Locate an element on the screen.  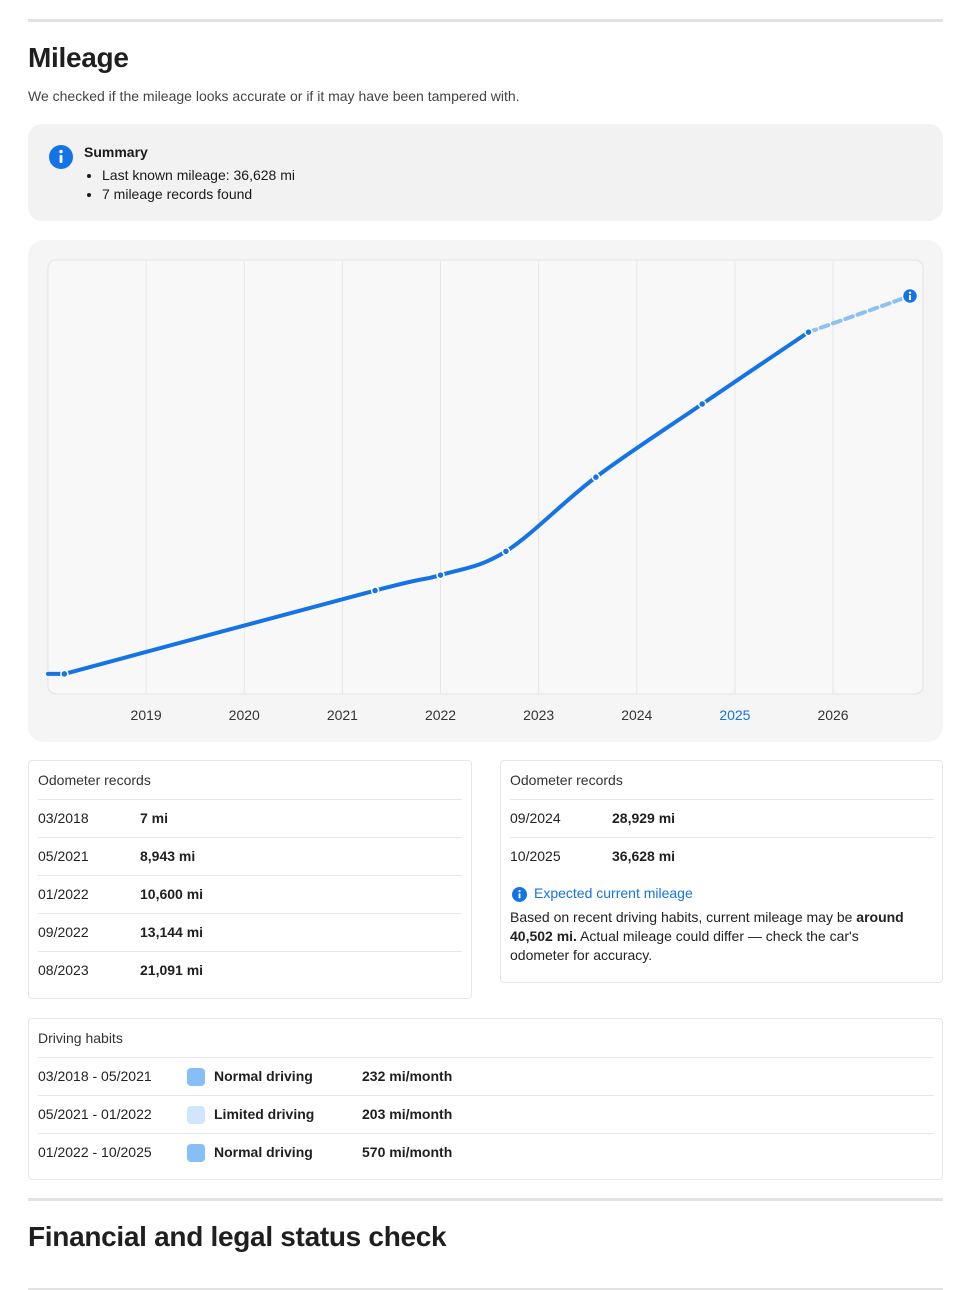
record-mileage: 7 mi is located at coordinates (154, 818).